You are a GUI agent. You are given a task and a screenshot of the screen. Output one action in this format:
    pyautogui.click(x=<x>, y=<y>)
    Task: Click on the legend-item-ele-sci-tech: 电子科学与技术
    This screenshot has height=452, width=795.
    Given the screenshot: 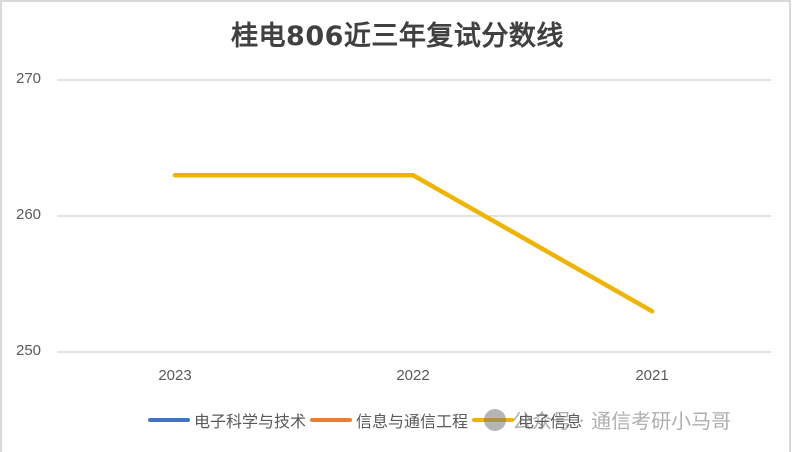 What is the action you would take?
    pyautogui.click(x=227, y=420)
    